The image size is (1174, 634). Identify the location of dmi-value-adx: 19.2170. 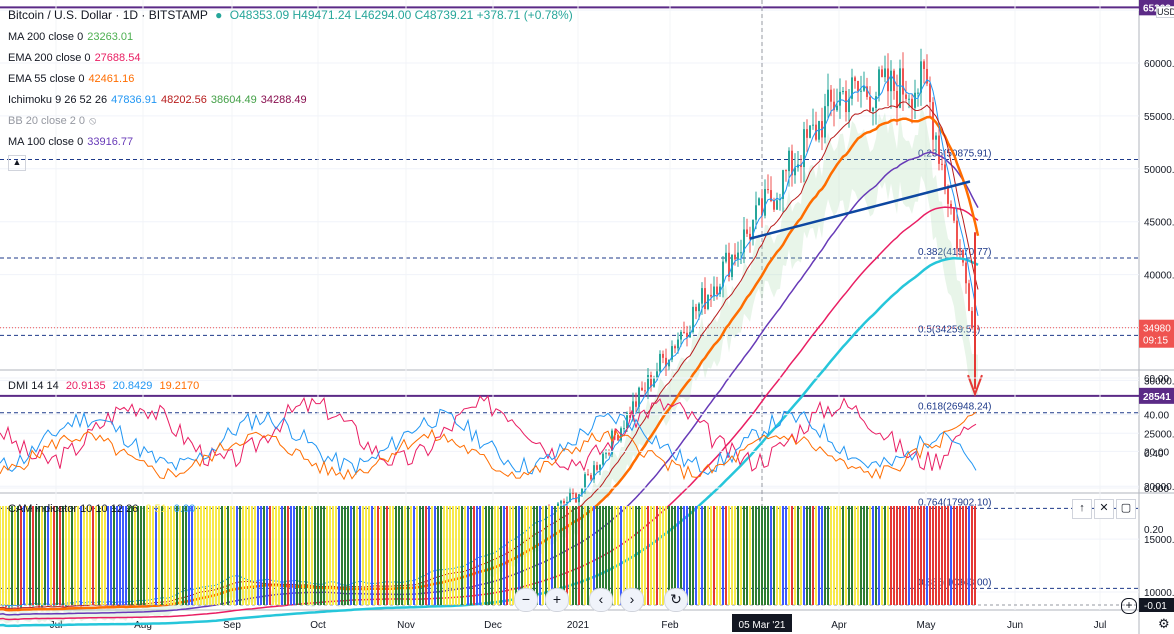
(179, 386).